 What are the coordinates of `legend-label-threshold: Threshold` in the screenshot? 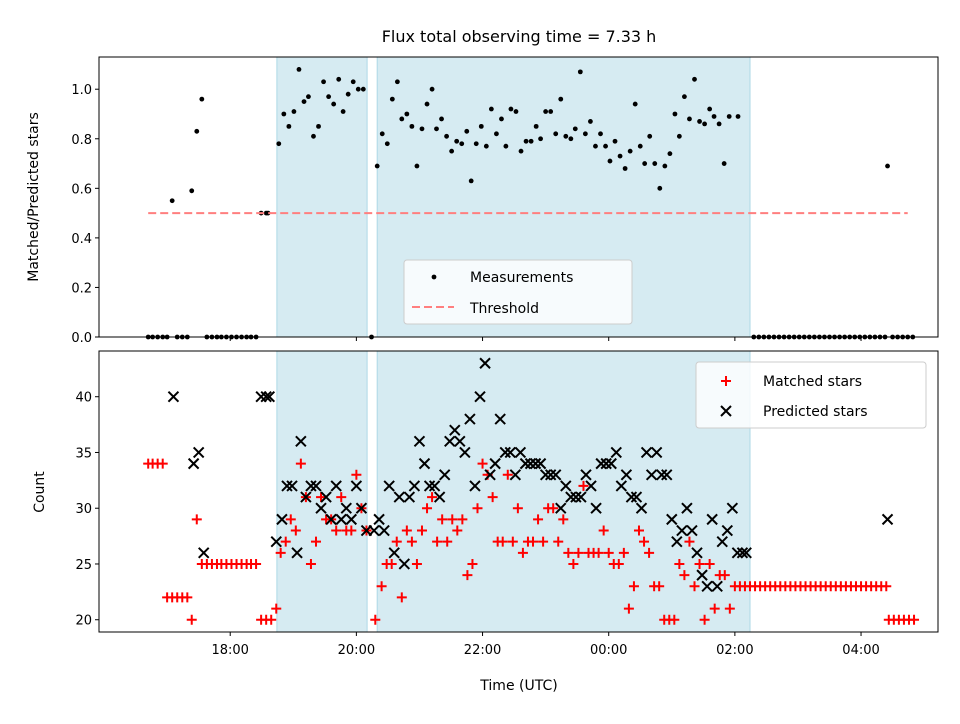 It's located at (504, 309).